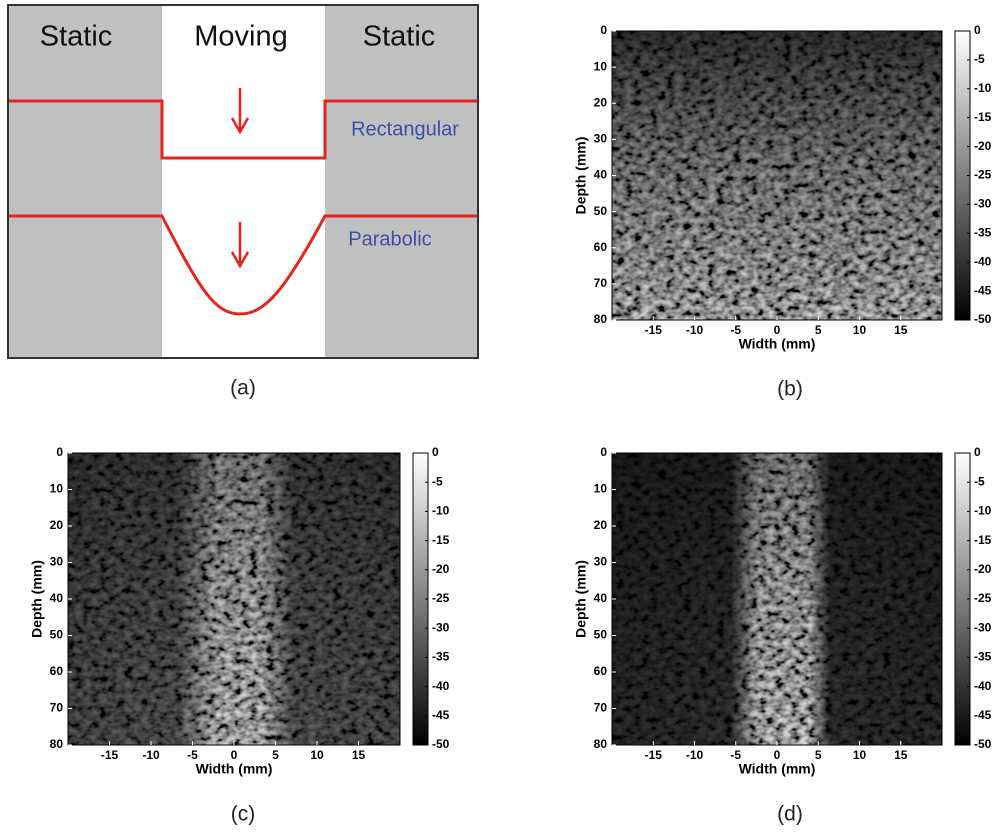  Describe the element at coordinates (790, 389) in the screenshot. I see `caption: (b)` at that location.